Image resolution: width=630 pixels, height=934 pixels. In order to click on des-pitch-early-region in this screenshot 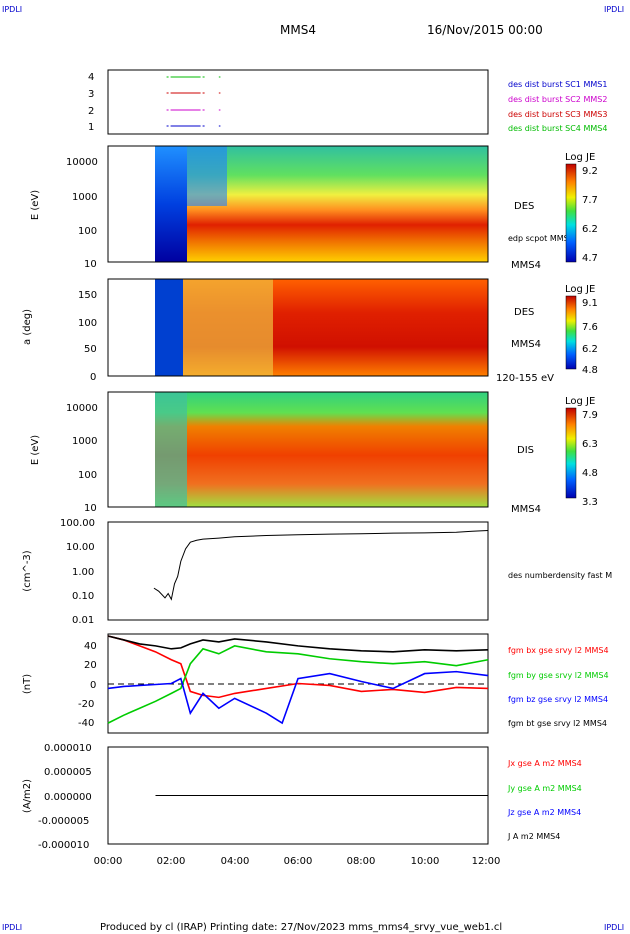, I will do `click(169, 327)`.